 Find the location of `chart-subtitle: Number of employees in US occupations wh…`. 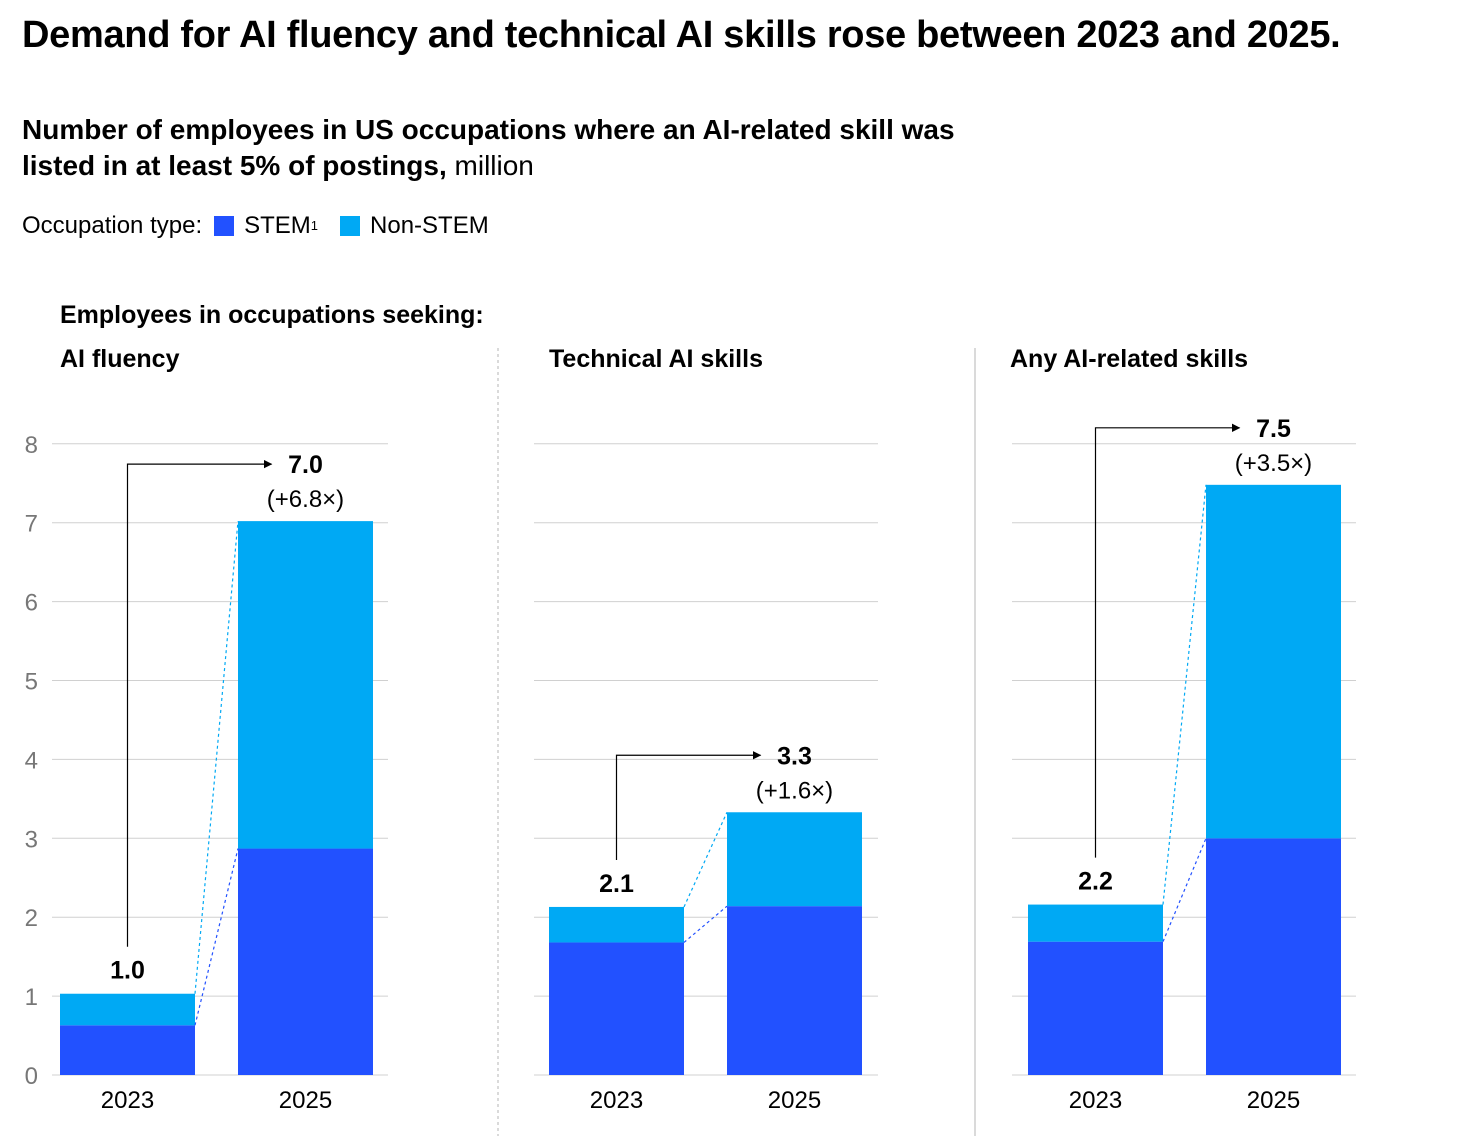

chart-subtitle: Number of employees in US occupations wh… is located at coordinates (512, 148).